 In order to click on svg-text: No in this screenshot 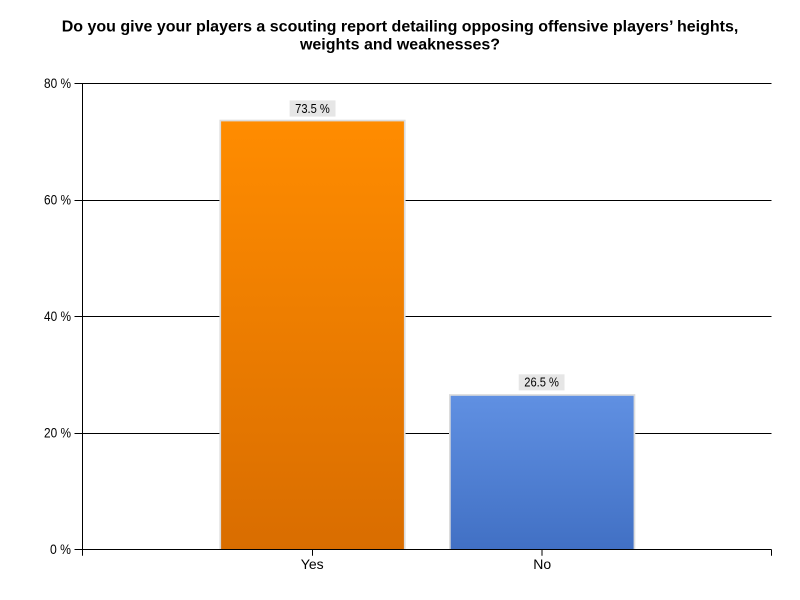, I will do `click(542, 564)`.